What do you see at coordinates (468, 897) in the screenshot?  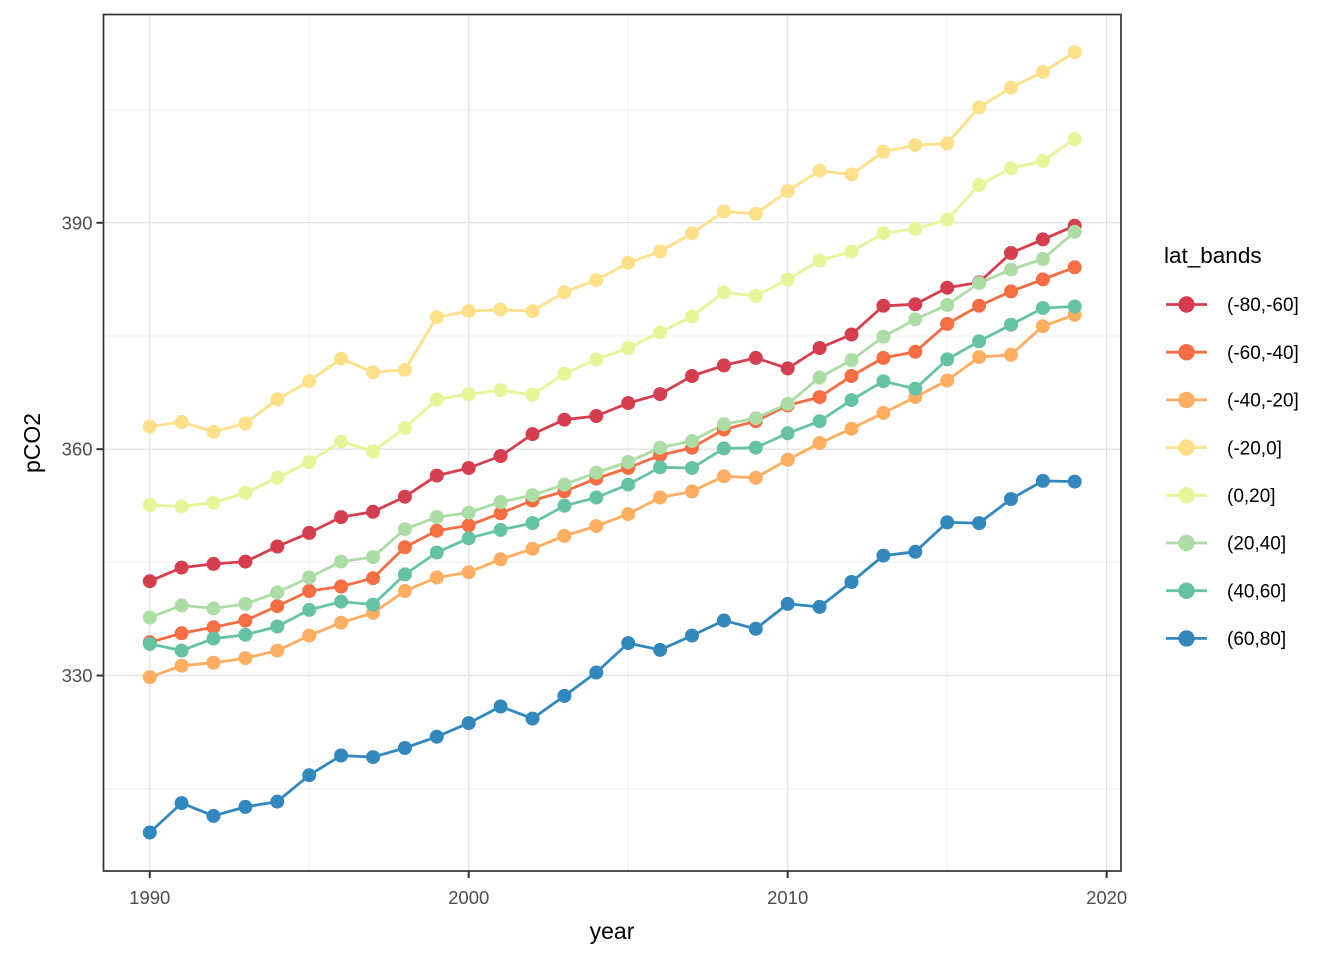 I see `x-tick-label: 2000` at bounding box center [468, 897].